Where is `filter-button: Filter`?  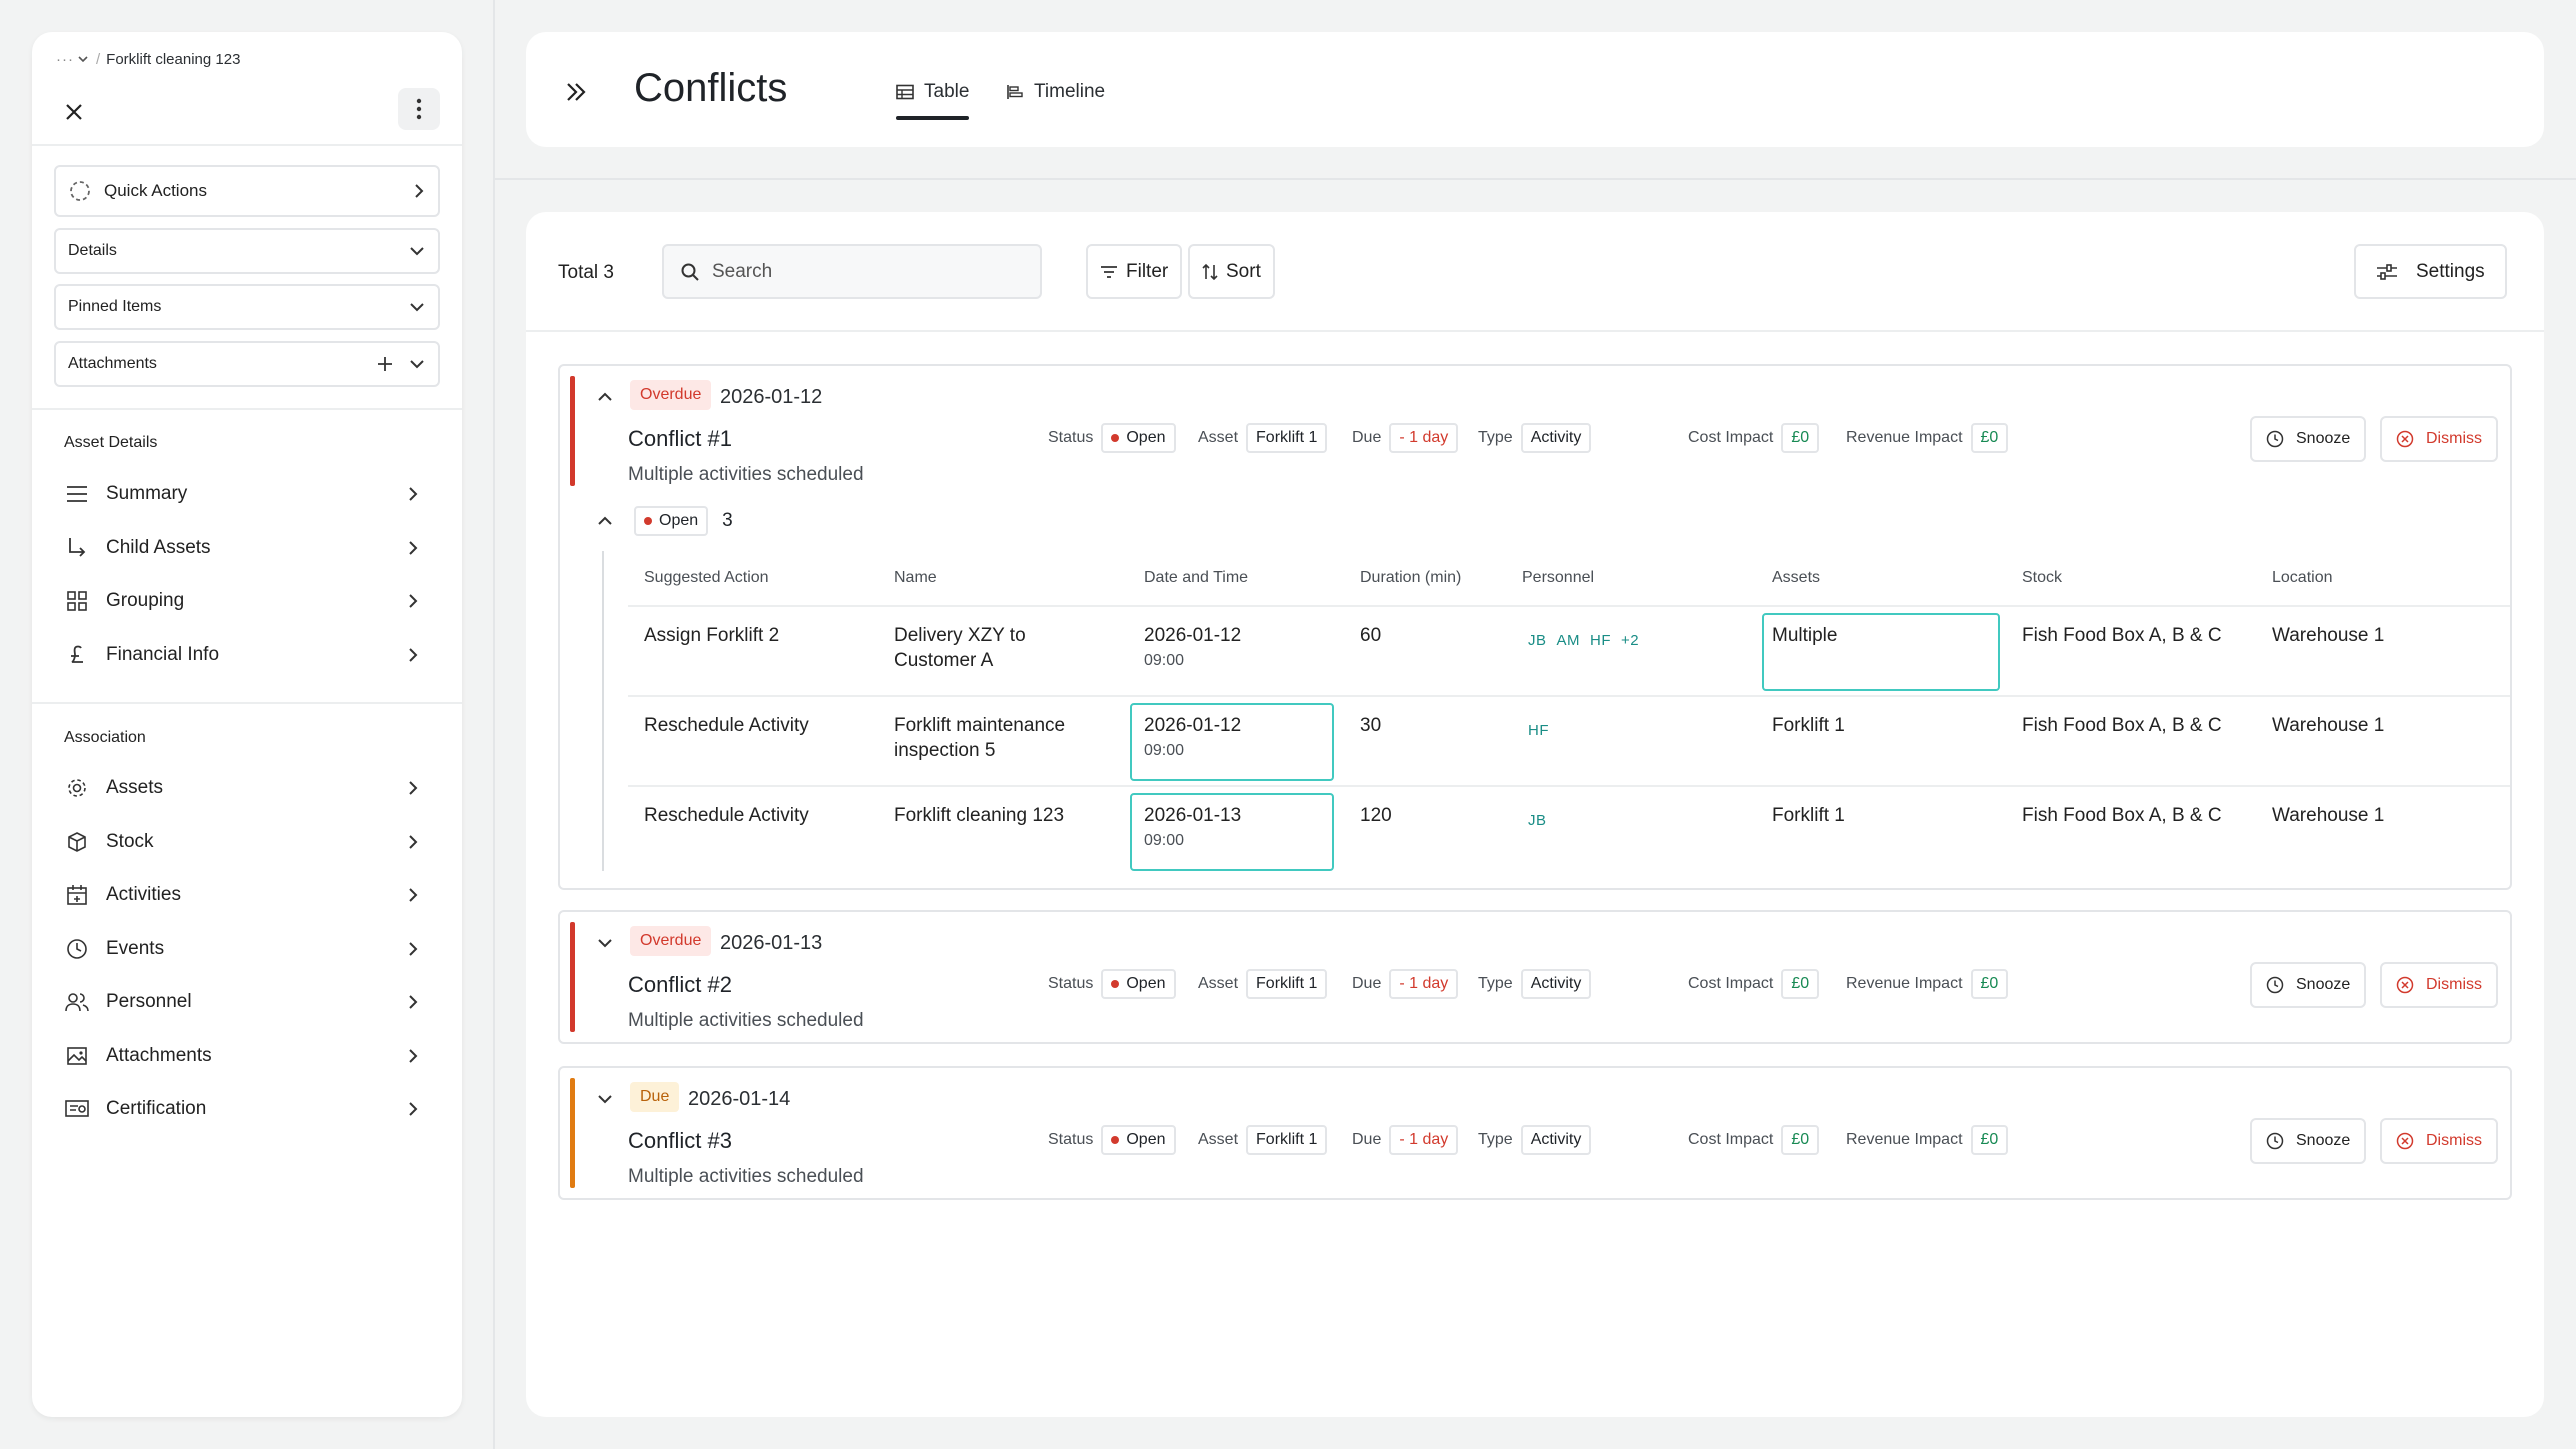 filter-button: Filter is located at coordinates (1134, 271).